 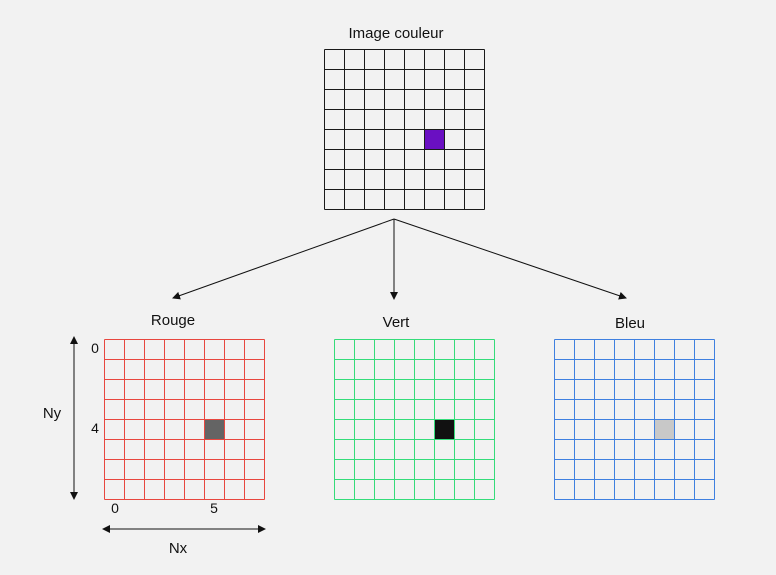 I want to click on y-tick-4: 4, so click(x=95, y=428).